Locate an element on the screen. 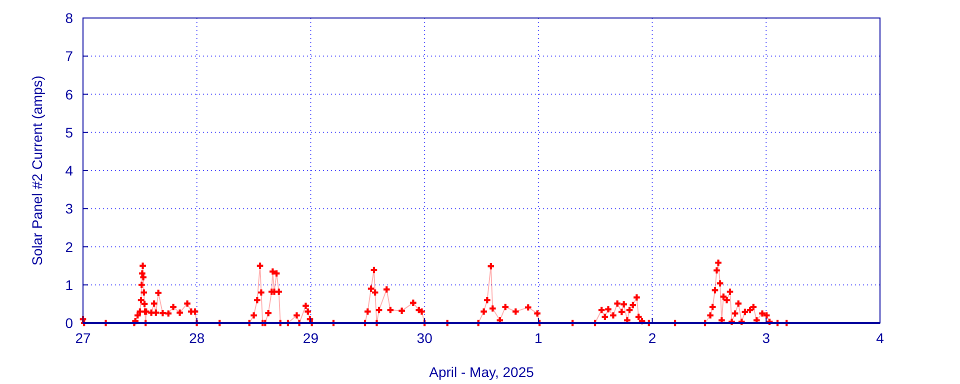 The width and height of the screenshot is (960, 384). y-tick-label: 4 is located at coordinates (69, 170).